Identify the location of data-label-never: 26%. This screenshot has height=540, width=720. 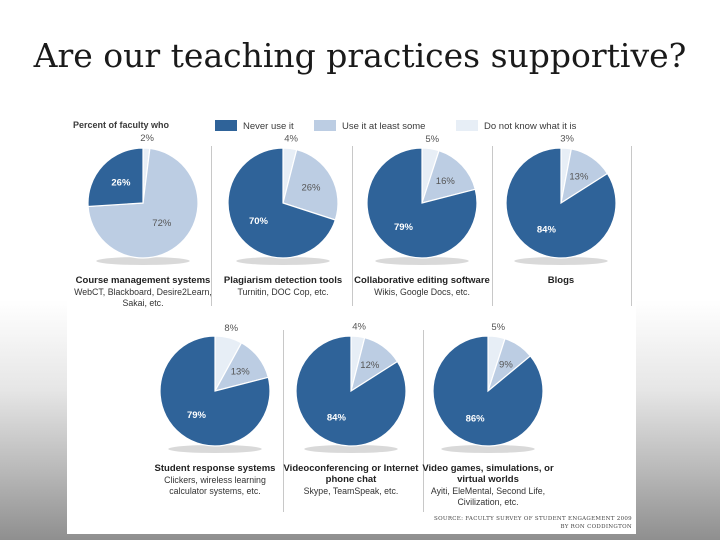
(121, 182).